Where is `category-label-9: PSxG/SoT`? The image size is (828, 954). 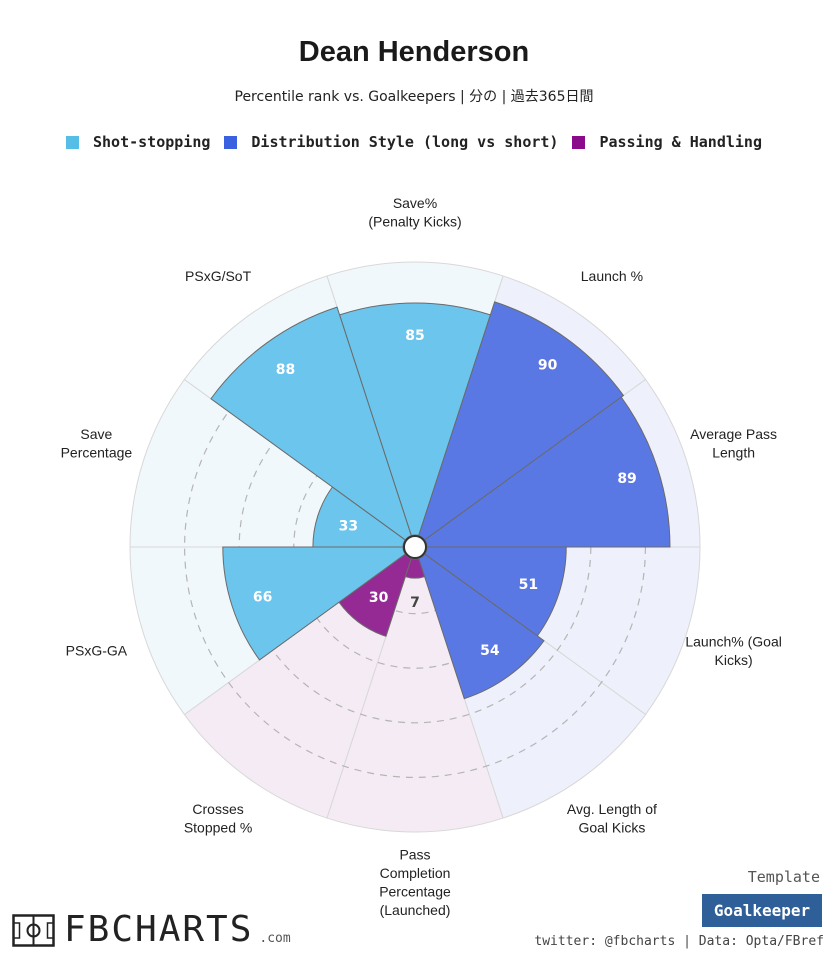 category-label-9: PSxG/SoT is located at coordinates (218, 276).